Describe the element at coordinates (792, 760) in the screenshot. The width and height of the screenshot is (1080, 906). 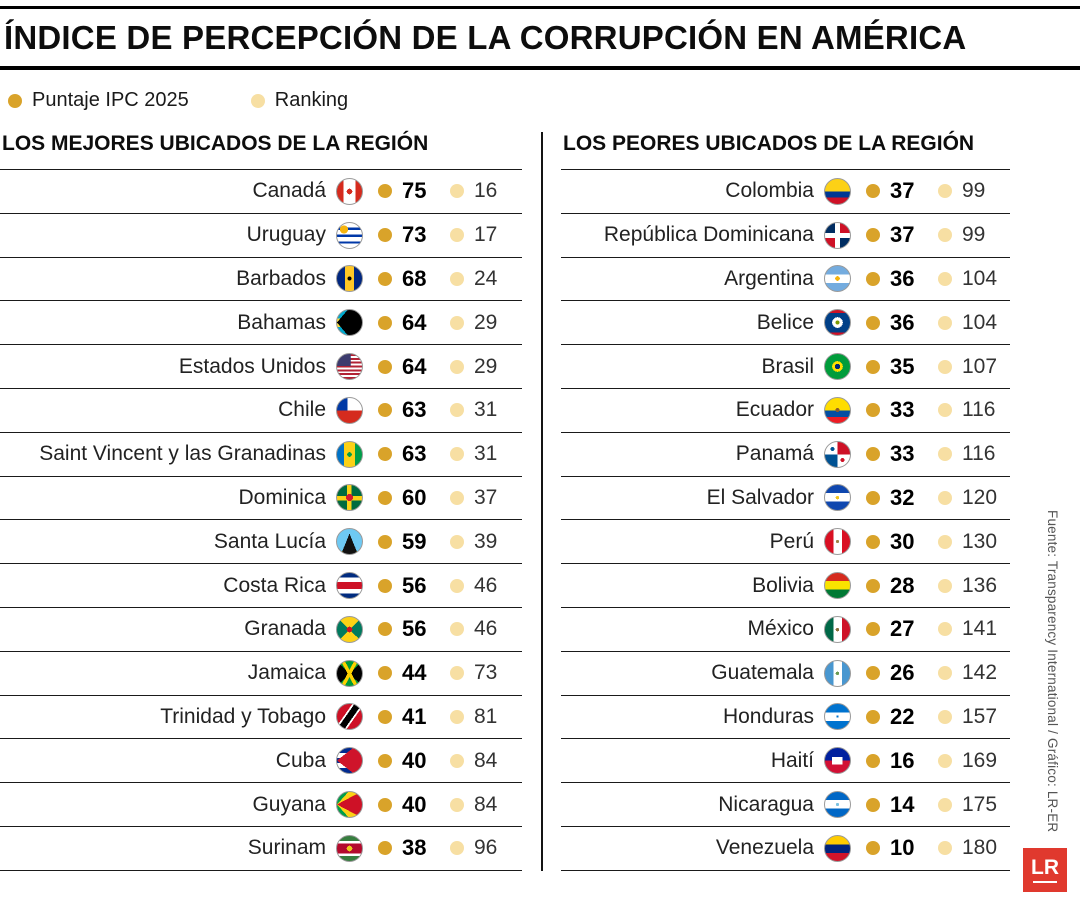
I see `country-label: Haití` at that location.